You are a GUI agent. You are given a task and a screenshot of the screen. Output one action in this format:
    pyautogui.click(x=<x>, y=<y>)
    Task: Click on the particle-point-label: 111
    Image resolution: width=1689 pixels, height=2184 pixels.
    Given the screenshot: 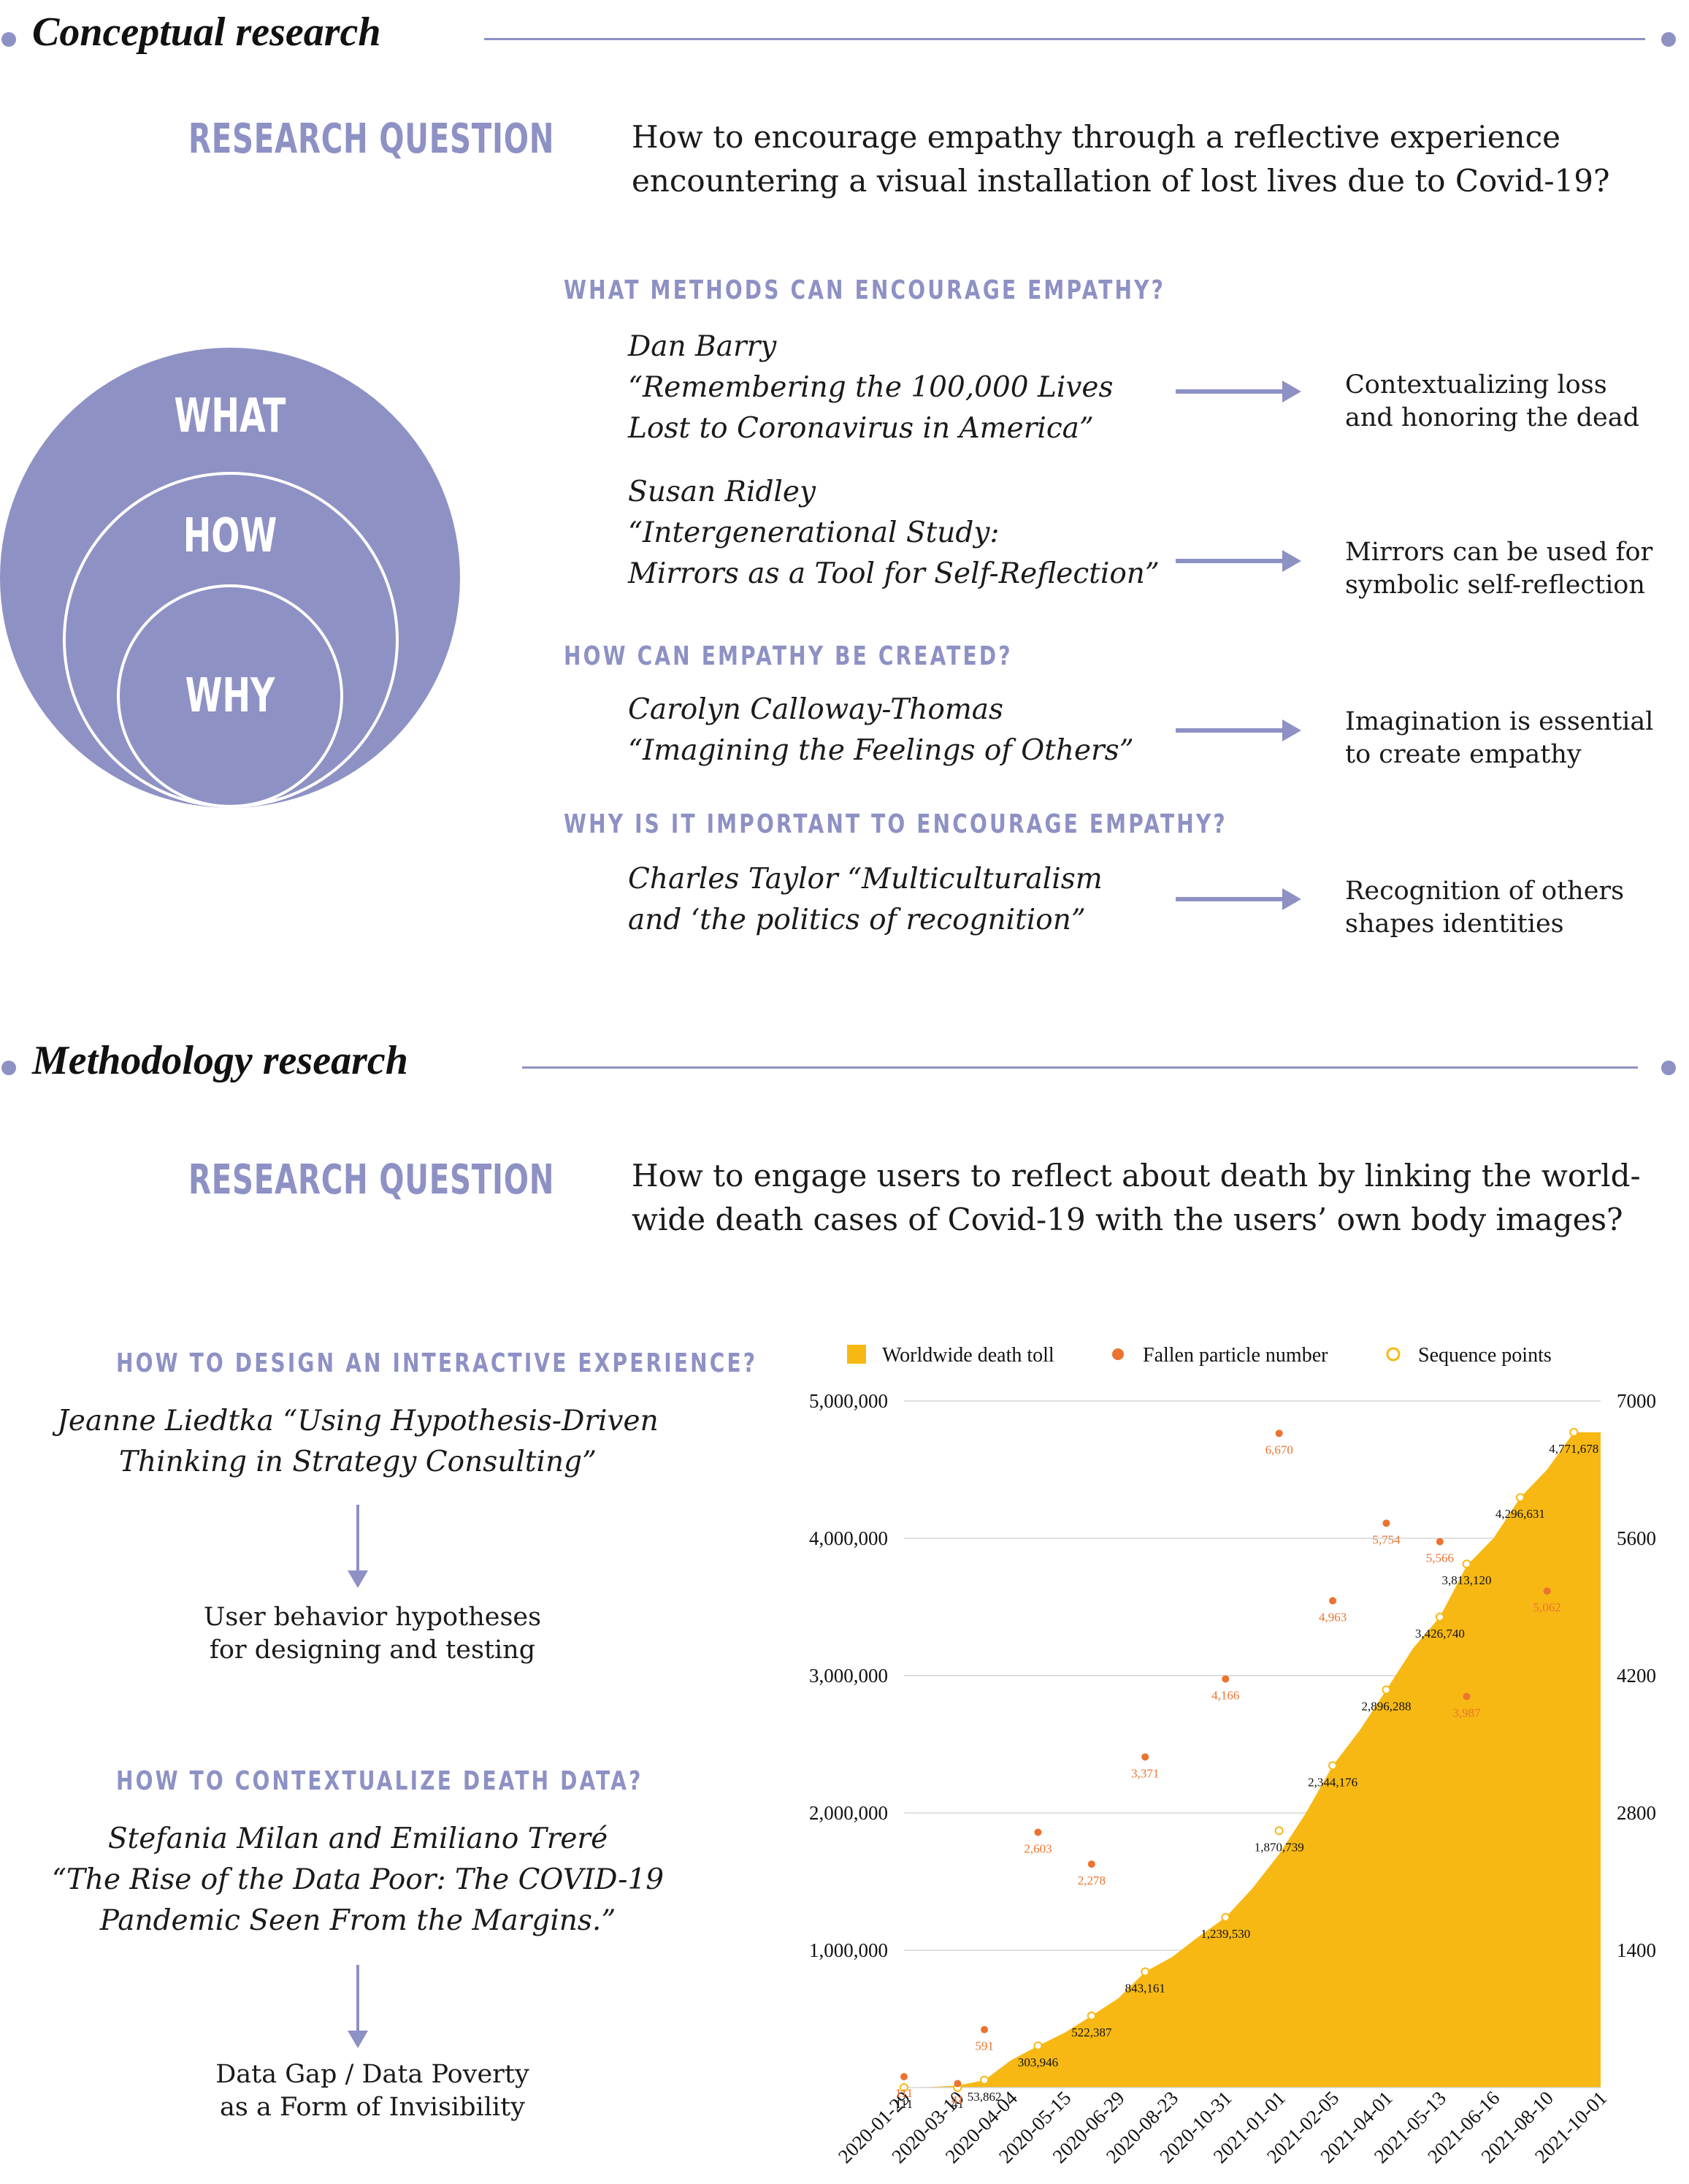 What is the action you would take?
    pyautogui.click(x=904, y=2093)
    